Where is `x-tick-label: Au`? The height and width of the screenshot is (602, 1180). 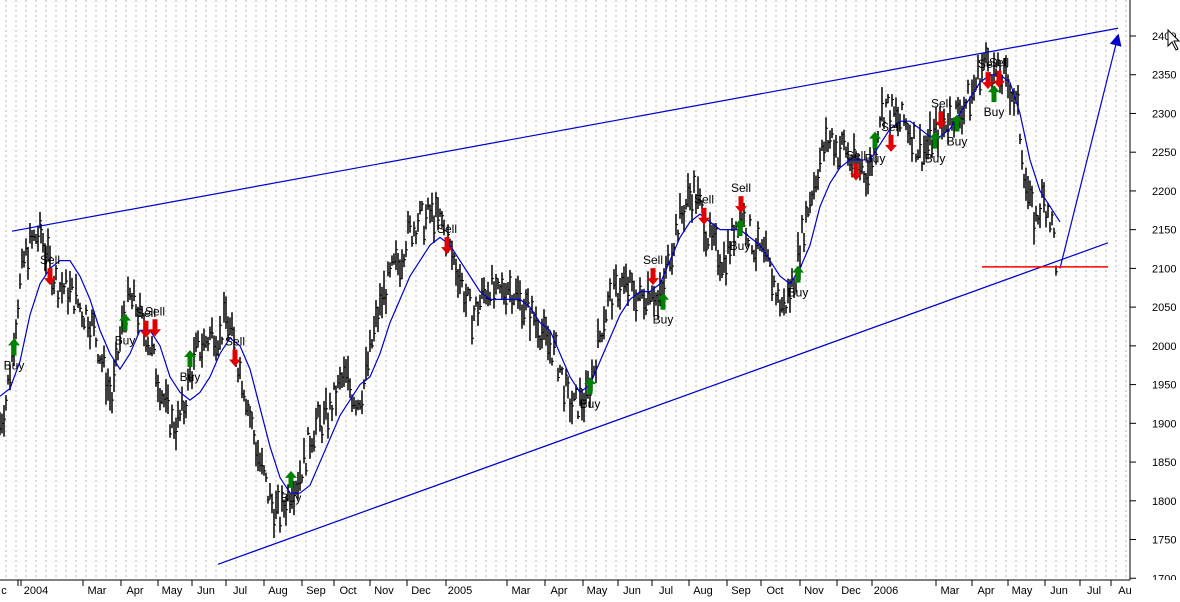
x-tick-label: Au is located at coordinates (1124, 591).